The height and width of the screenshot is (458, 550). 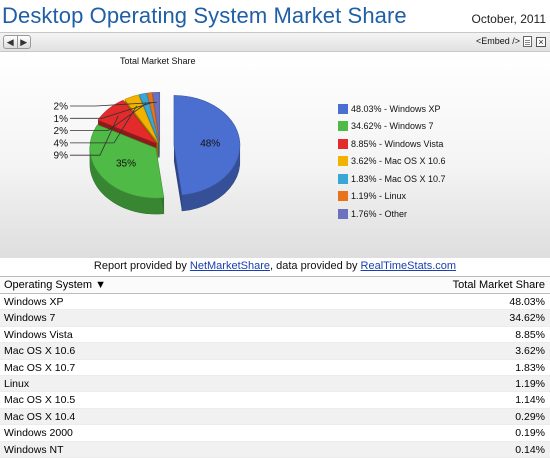 I want to click on report-date: October, 2011, so click(x=509, y=19).